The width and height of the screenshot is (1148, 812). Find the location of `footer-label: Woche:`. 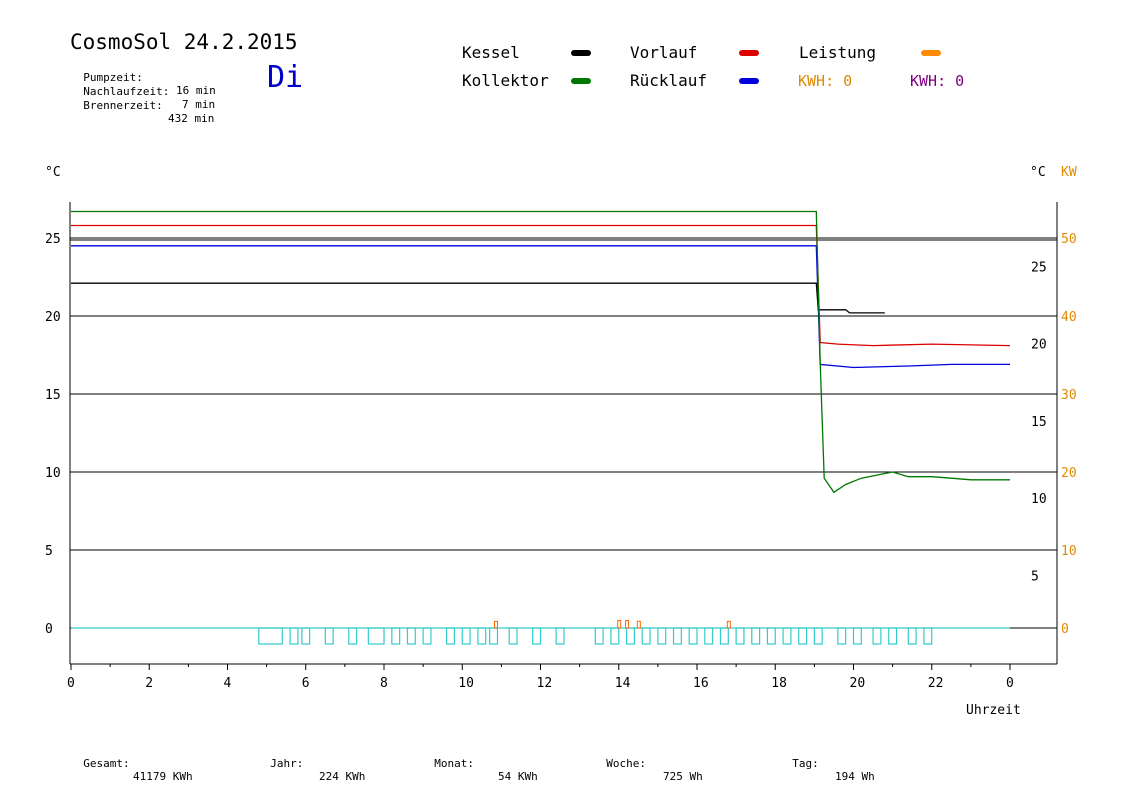

footer-label: Woche: is located at coordinates (626, 763).